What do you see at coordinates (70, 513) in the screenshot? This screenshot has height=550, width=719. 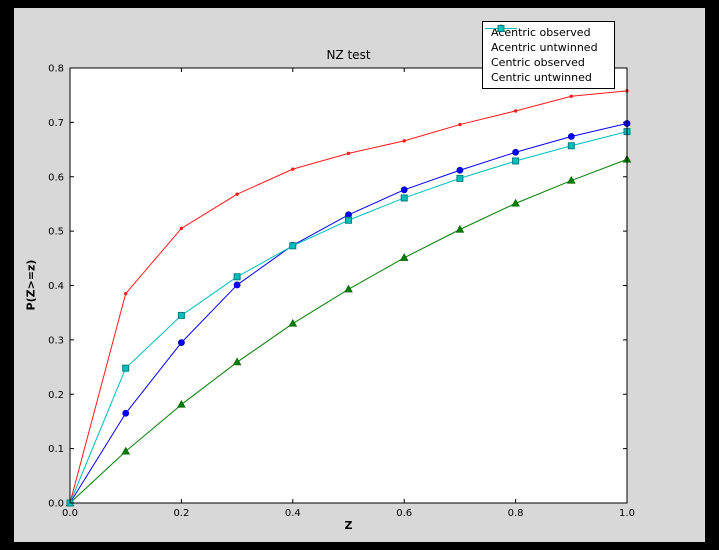 I see `x-tick-label: 0.0` at bounding box center [70, 513].